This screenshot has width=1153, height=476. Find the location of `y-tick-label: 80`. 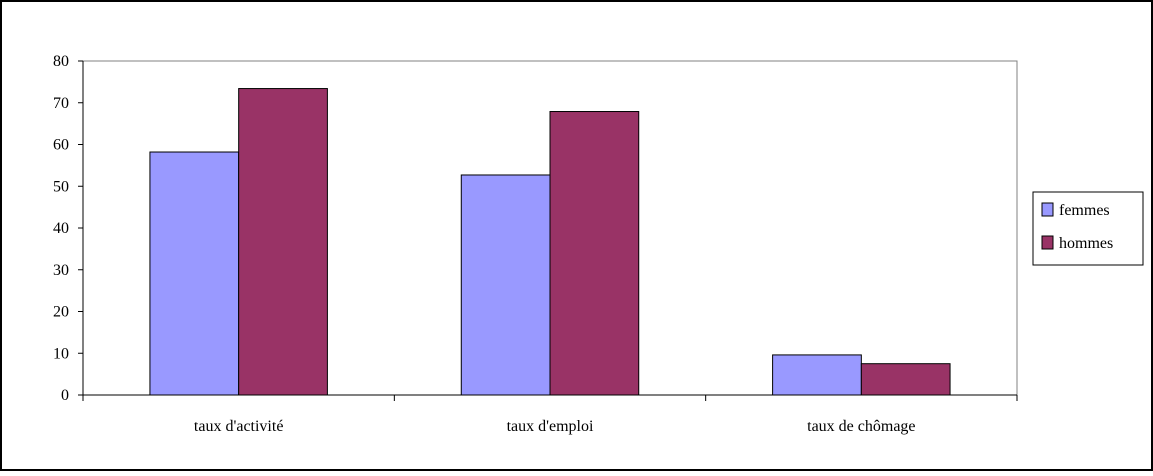

y-tick-label: 80 is located at coordinates (61, 61).